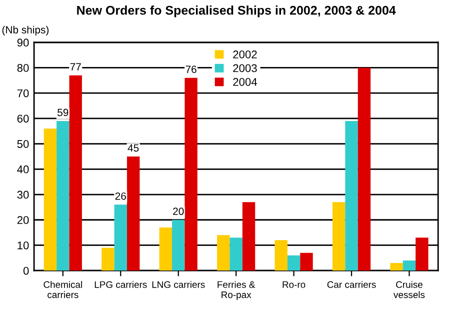 The height and width of the screenshot is (326, 454). Describe the element at coordinates (23, 118) in the screenshot. I see `y-tick-label: 60` at that location.